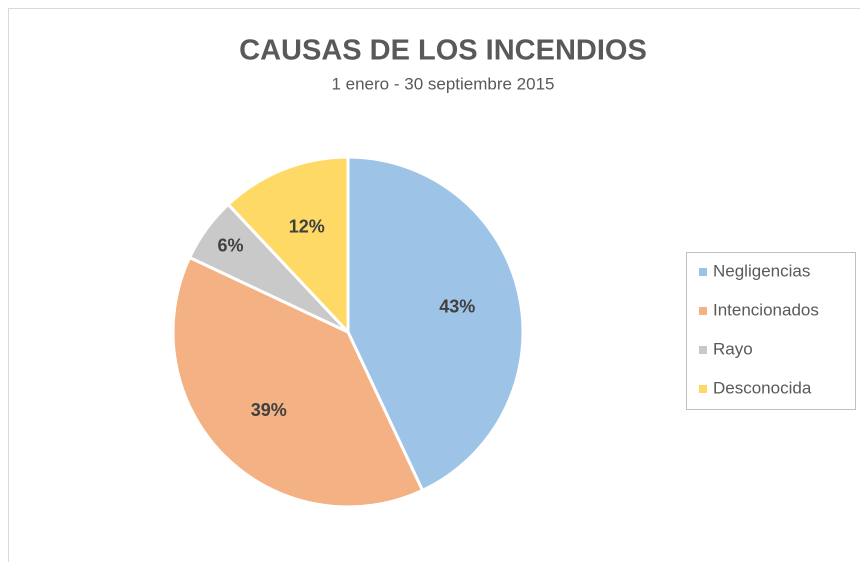 The height and width of the screenshot is (562, 860). What do you see at coordinates (761, 270) in the screenshot?
I see `legend-label: Negligencias` at bounding box center [761, 270].